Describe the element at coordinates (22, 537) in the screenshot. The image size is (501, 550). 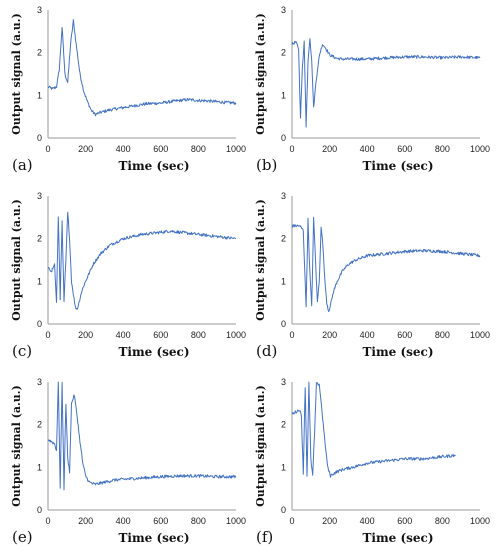
I see `panel-label: (e)` at that location.